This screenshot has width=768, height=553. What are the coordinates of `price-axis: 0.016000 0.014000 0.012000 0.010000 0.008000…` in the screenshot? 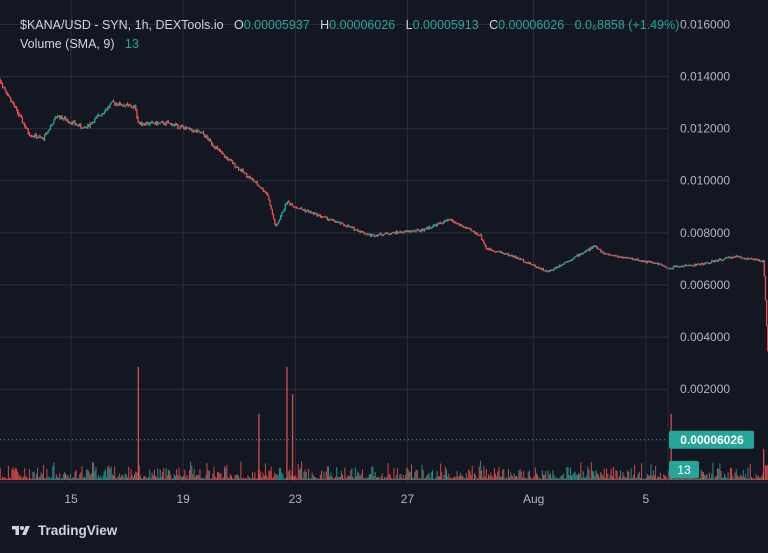 It's located at (705, 206).